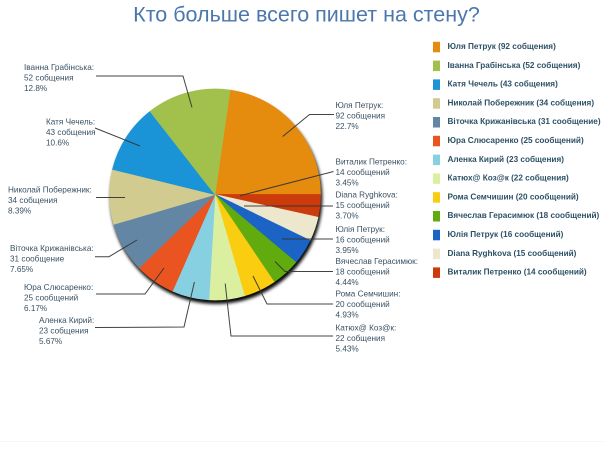 This screenshot has width=604, height=452. What do you see at coordinates (509, 178) in the screenshot?
I see `svg-text: Катюх@ Коз@к (22 собщения)` at bounding box center [509, 178].